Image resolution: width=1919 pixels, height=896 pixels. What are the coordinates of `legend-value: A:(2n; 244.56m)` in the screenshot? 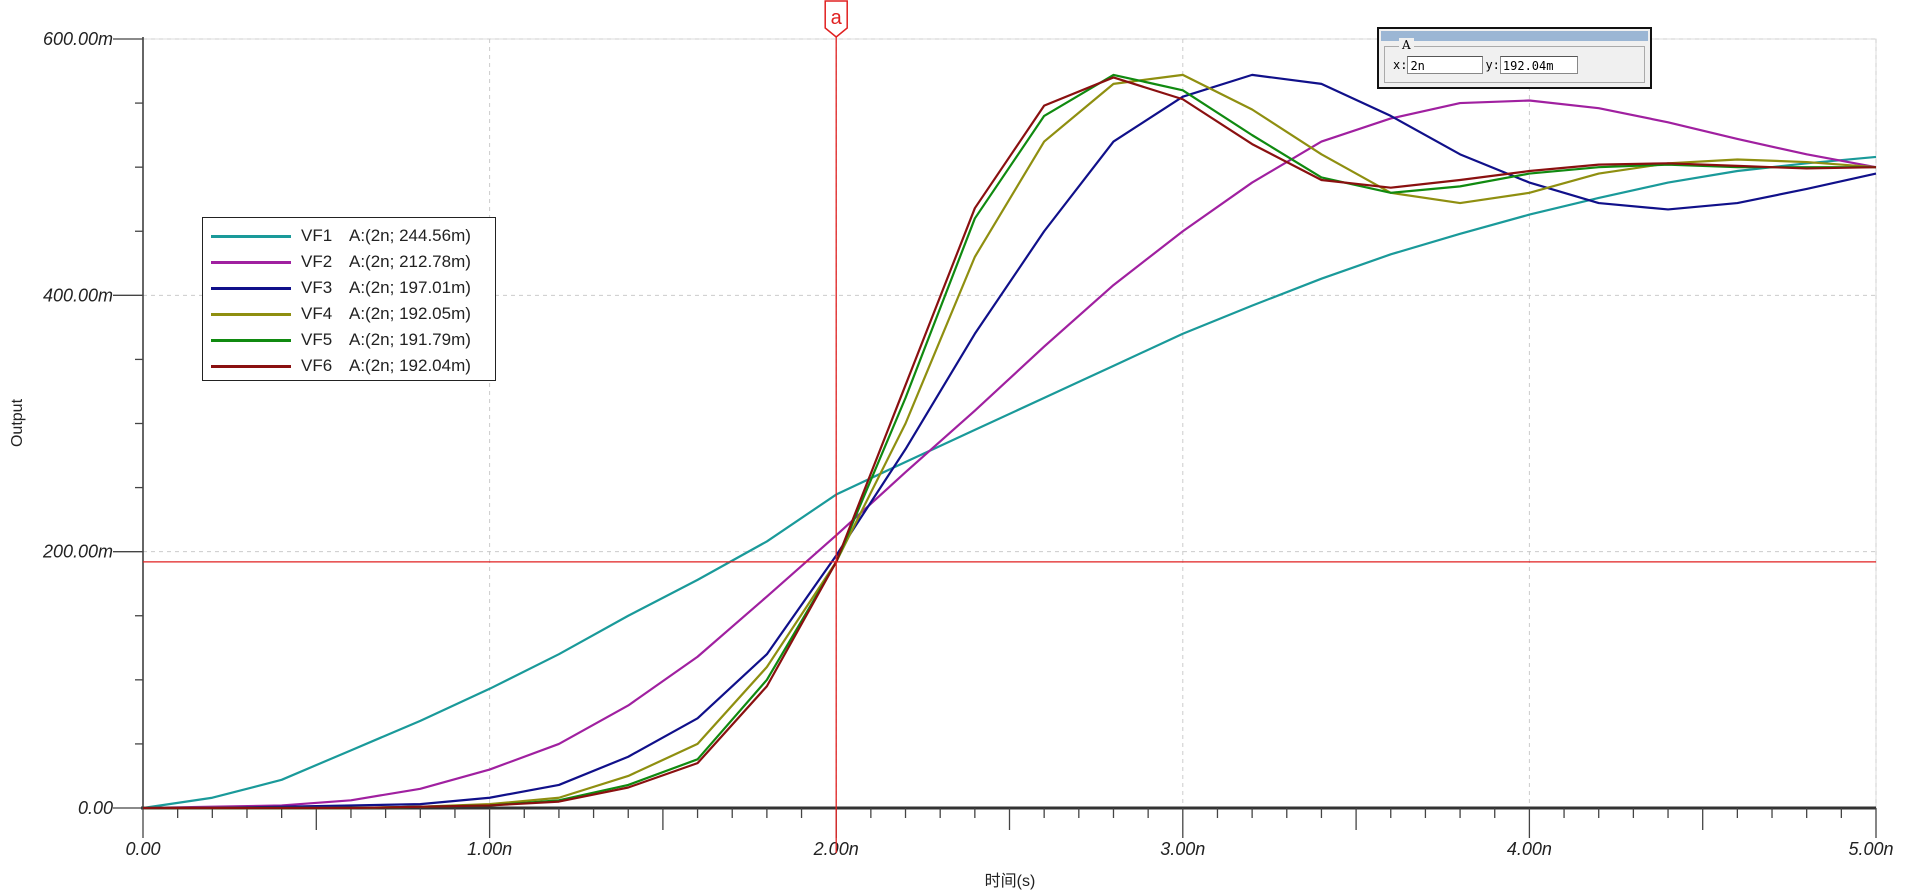 It's located at (410, 235).